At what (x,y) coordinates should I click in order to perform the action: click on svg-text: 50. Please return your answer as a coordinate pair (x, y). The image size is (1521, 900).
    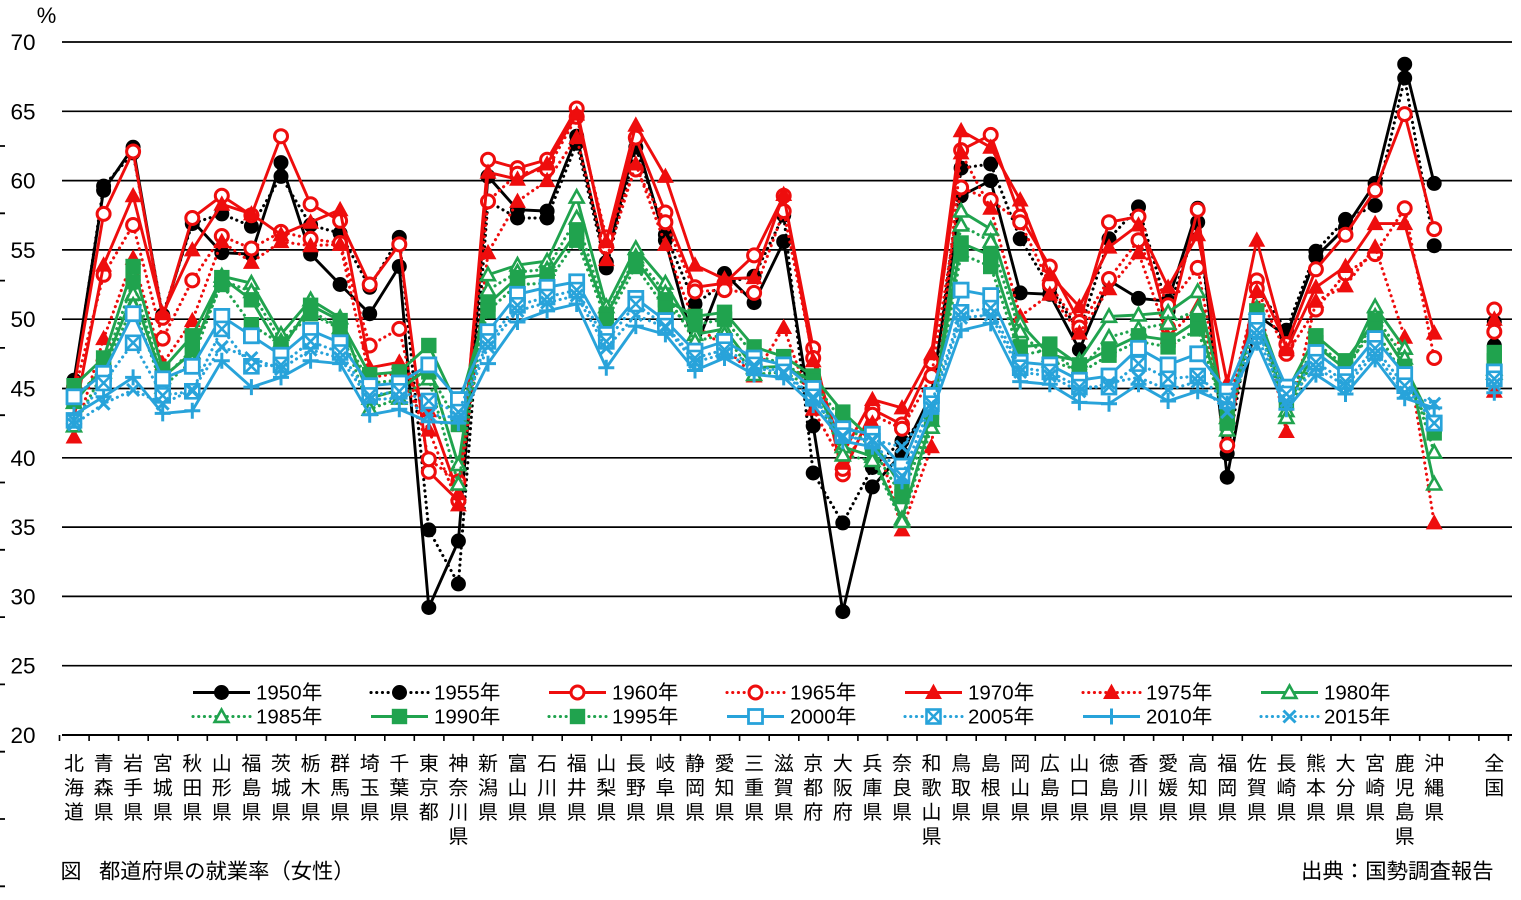
    Looking at the image, I should click on (22, 319).